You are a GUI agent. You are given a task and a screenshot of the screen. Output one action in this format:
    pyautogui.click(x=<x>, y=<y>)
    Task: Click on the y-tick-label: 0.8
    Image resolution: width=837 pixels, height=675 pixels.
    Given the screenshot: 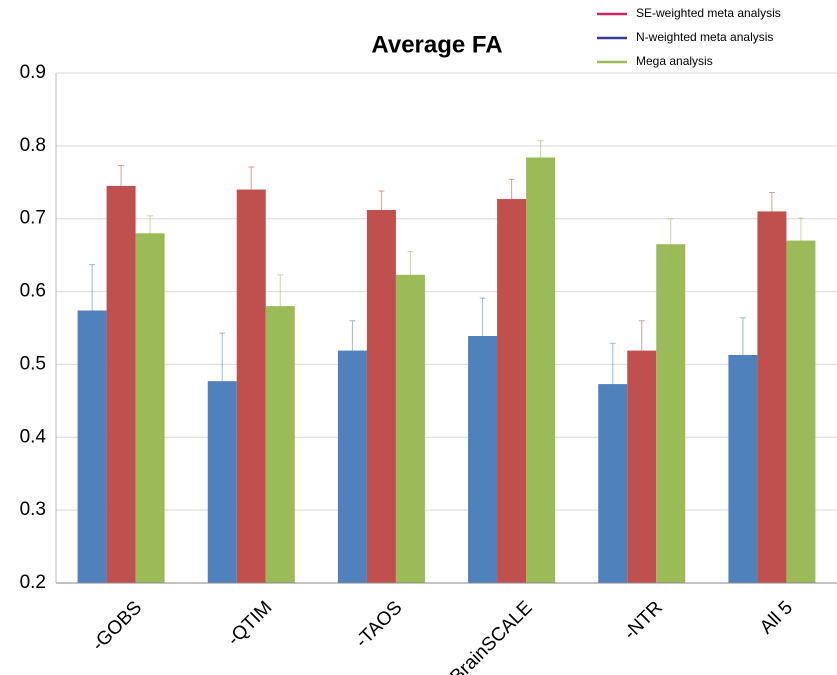 What is the action you would take?
    pyautogui.click(x=33, y=145)
    